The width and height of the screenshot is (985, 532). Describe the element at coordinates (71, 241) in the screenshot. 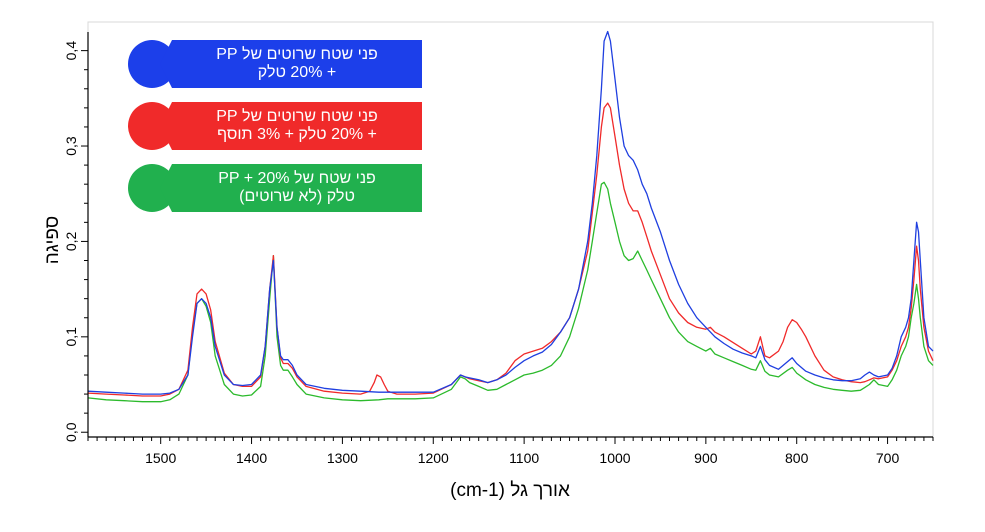

I see `y-tick-label: 0,2` at that location.